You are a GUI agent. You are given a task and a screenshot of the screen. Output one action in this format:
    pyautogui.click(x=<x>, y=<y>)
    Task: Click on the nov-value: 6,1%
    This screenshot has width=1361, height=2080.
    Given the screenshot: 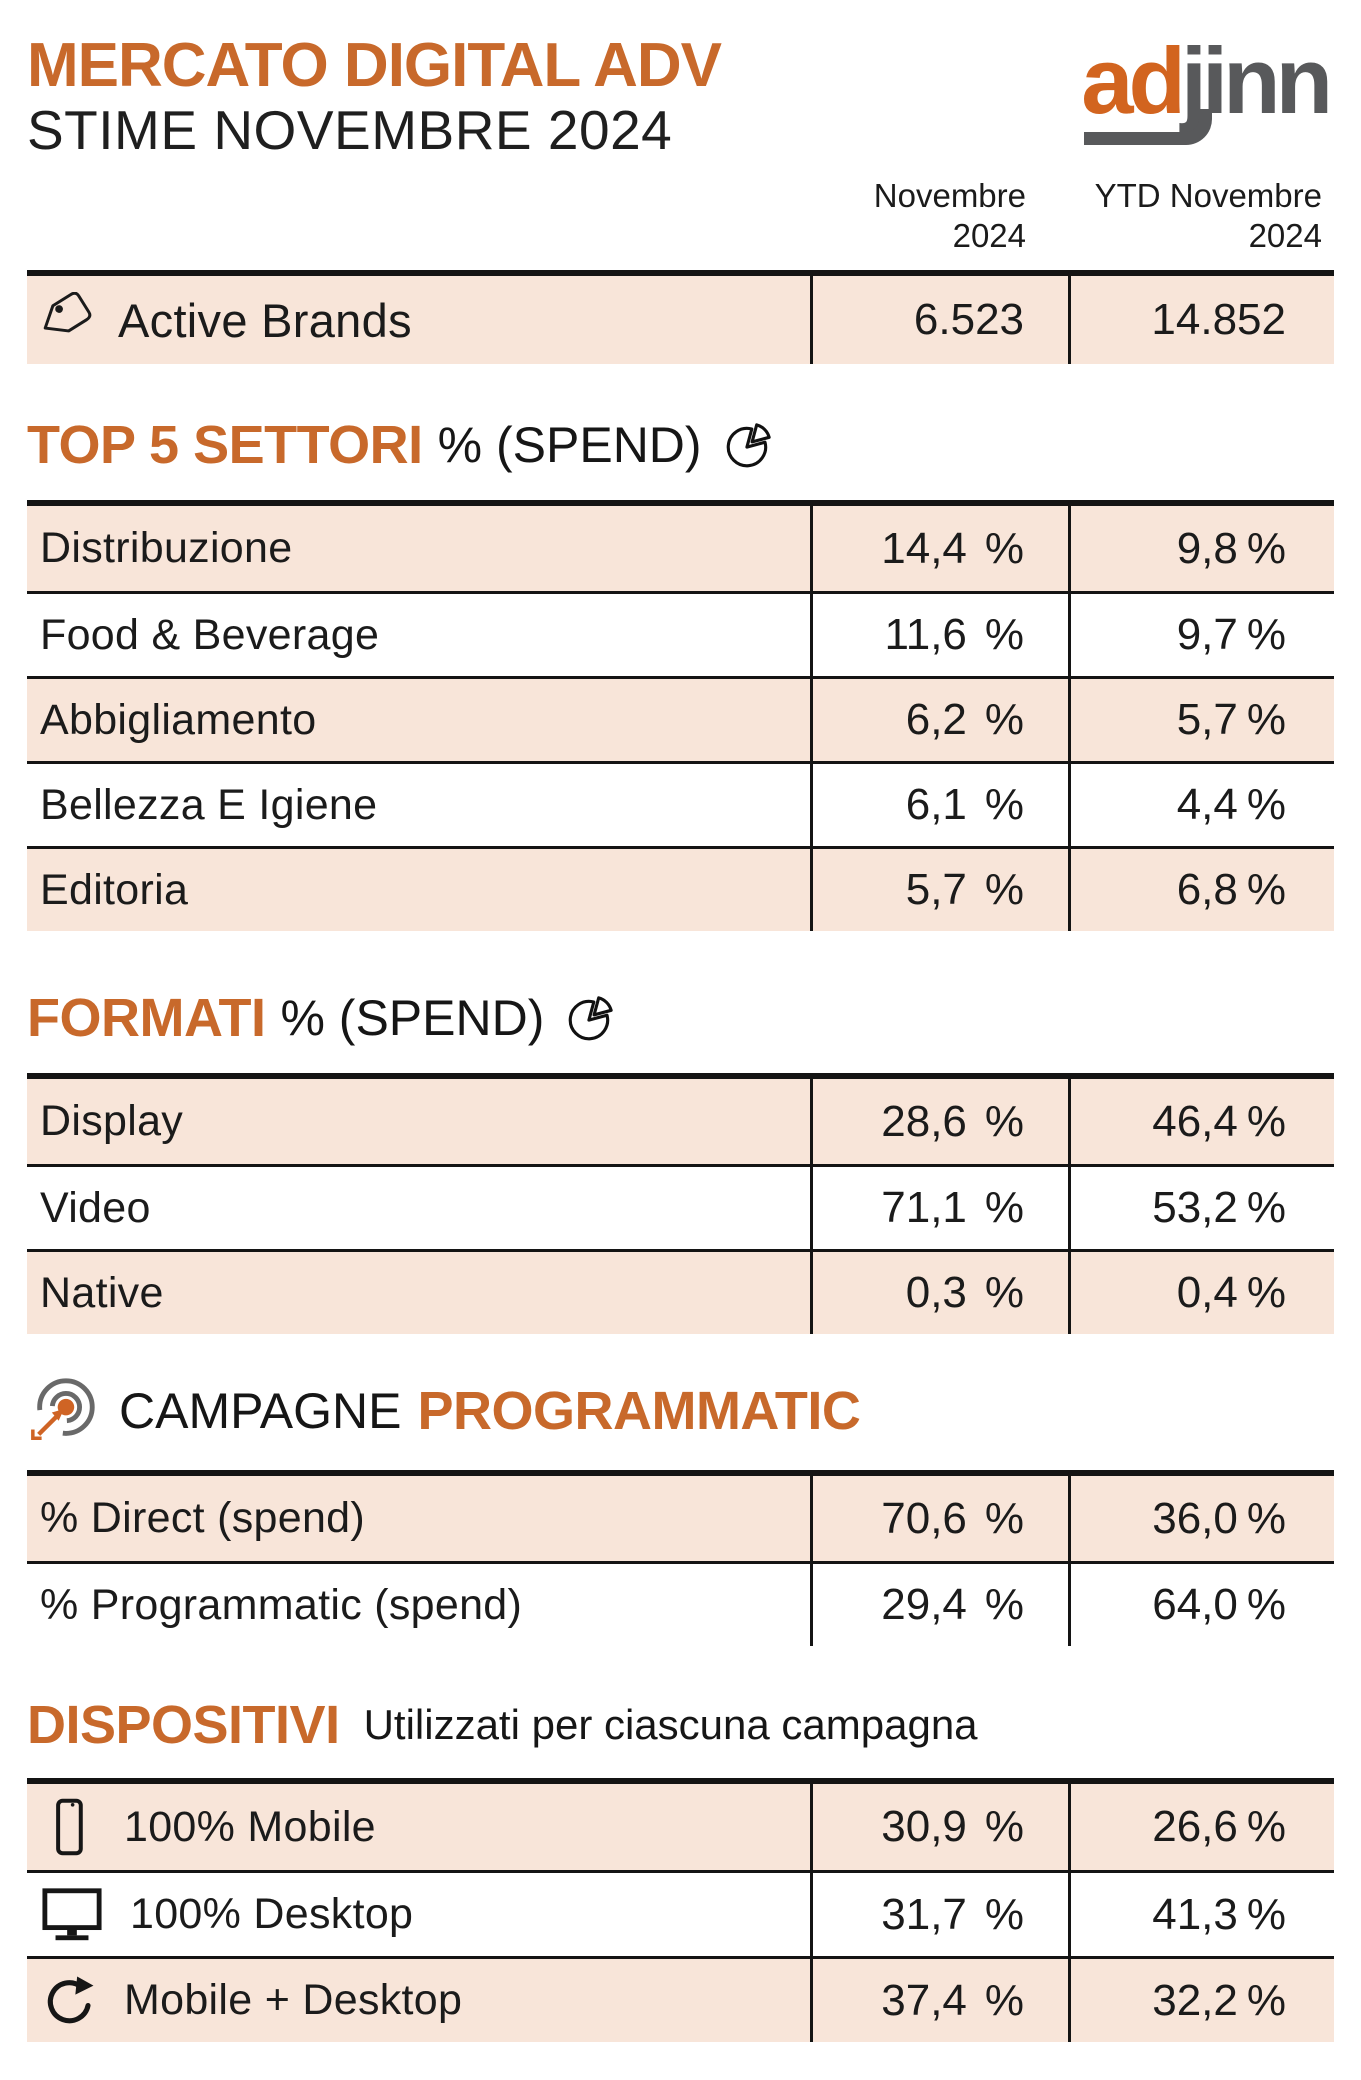 What is the action you would take?
    pyautogui.click(x=938, y=805)
    